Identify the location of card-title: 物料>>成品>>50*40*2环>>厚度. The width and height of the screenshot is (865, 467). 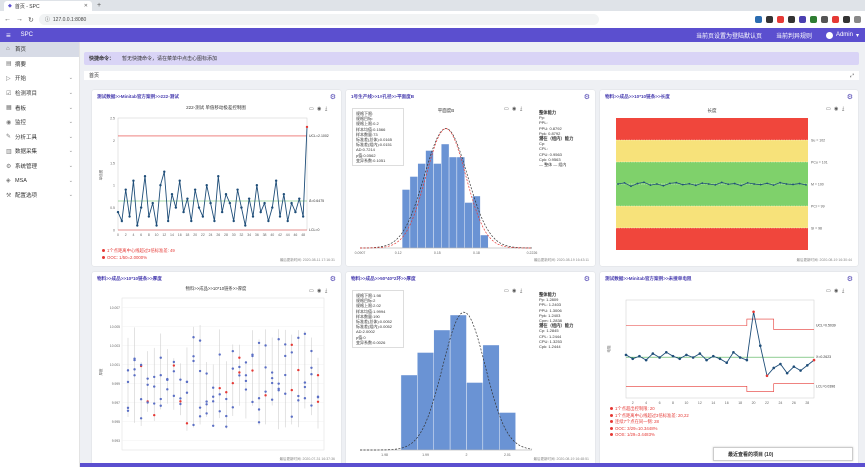
(383, 278).